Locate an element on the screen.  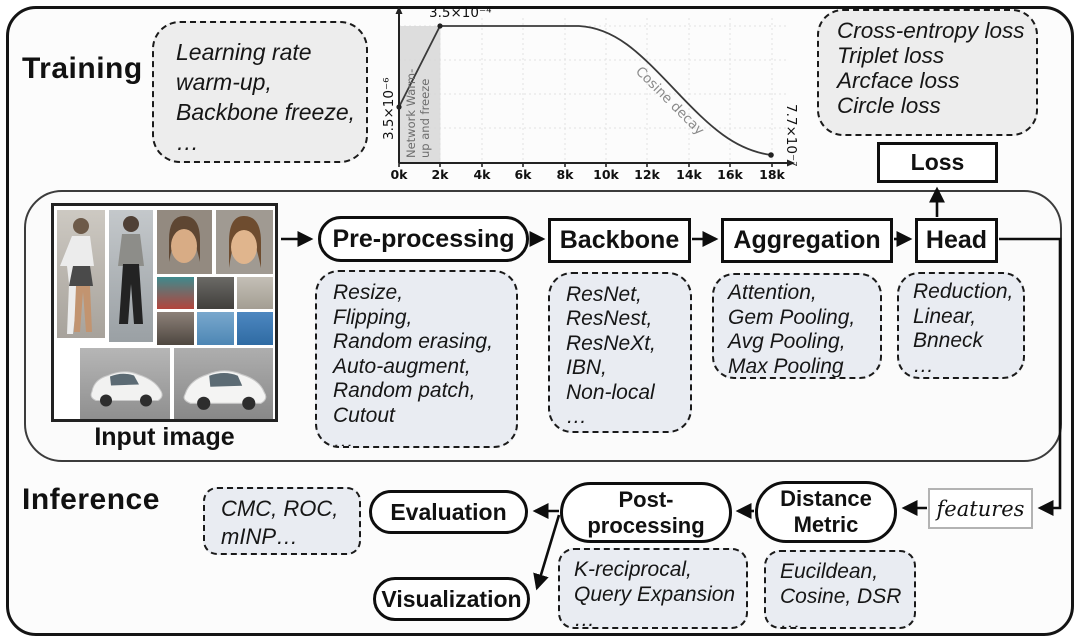
note-line: Triplet loss is located at coordinates (891, 55).